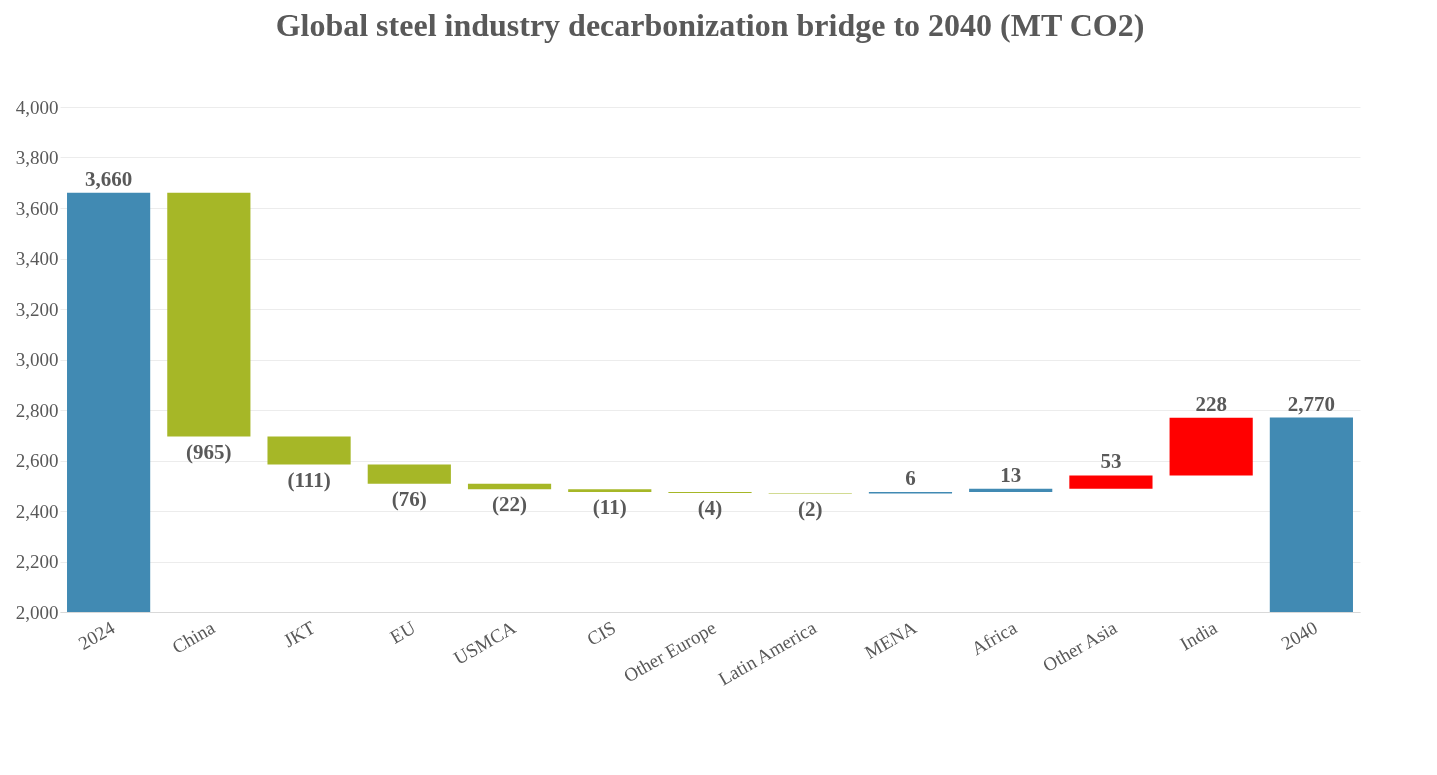 The image size is (1437, 775). Describe the element at coordinates (37, 612) in the screenshot. I see `y-tick-label: 2,000` at that location.